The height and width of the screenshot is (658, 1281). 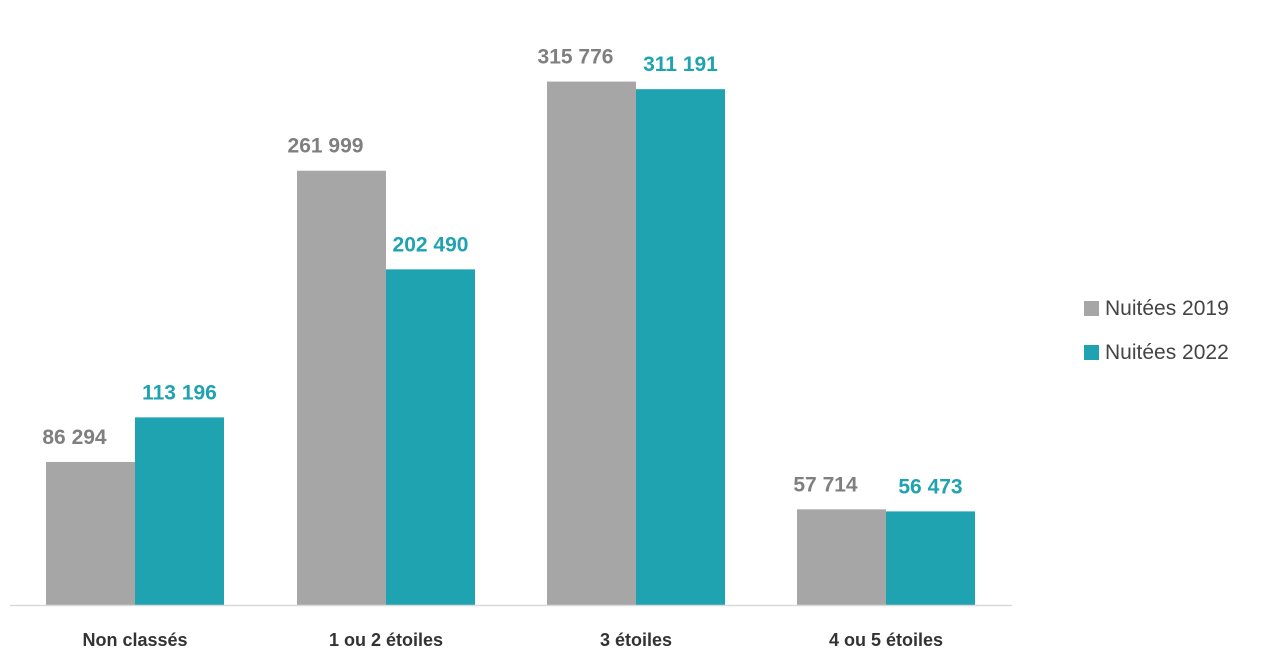 I want to click on data-label: 57 714, so click(x=825, y=484).